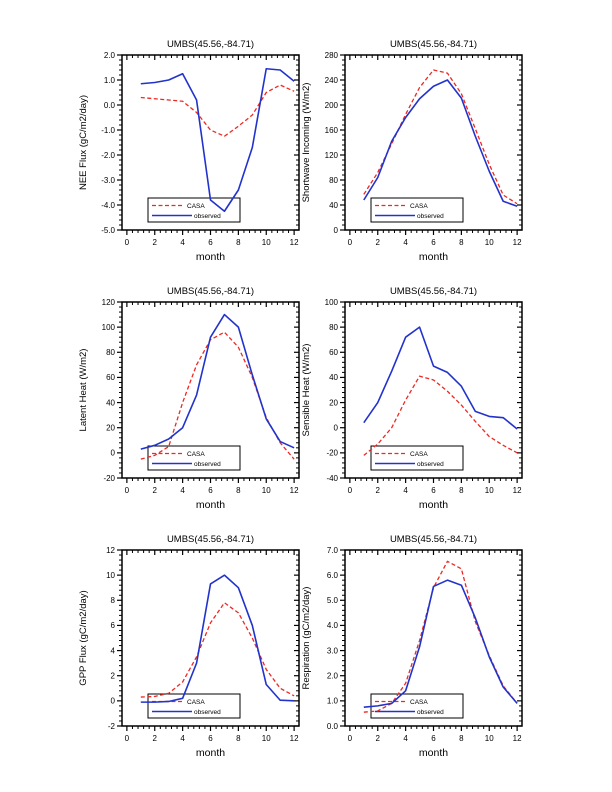 The height and width of the screenshot is (792, 612). What do you see at coordinates (332, 105) in the screenshot?
I see `y-tick-label: 200` at bounding box center [332, 105].